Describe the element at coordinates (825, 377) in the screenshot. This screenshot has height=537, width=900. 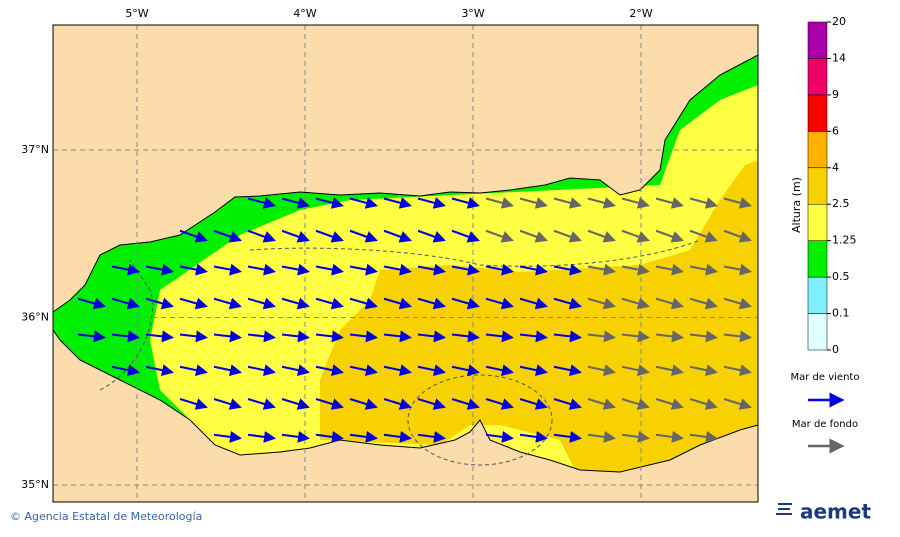
I see `legend-wind-sea: Mar de viento` at that location.